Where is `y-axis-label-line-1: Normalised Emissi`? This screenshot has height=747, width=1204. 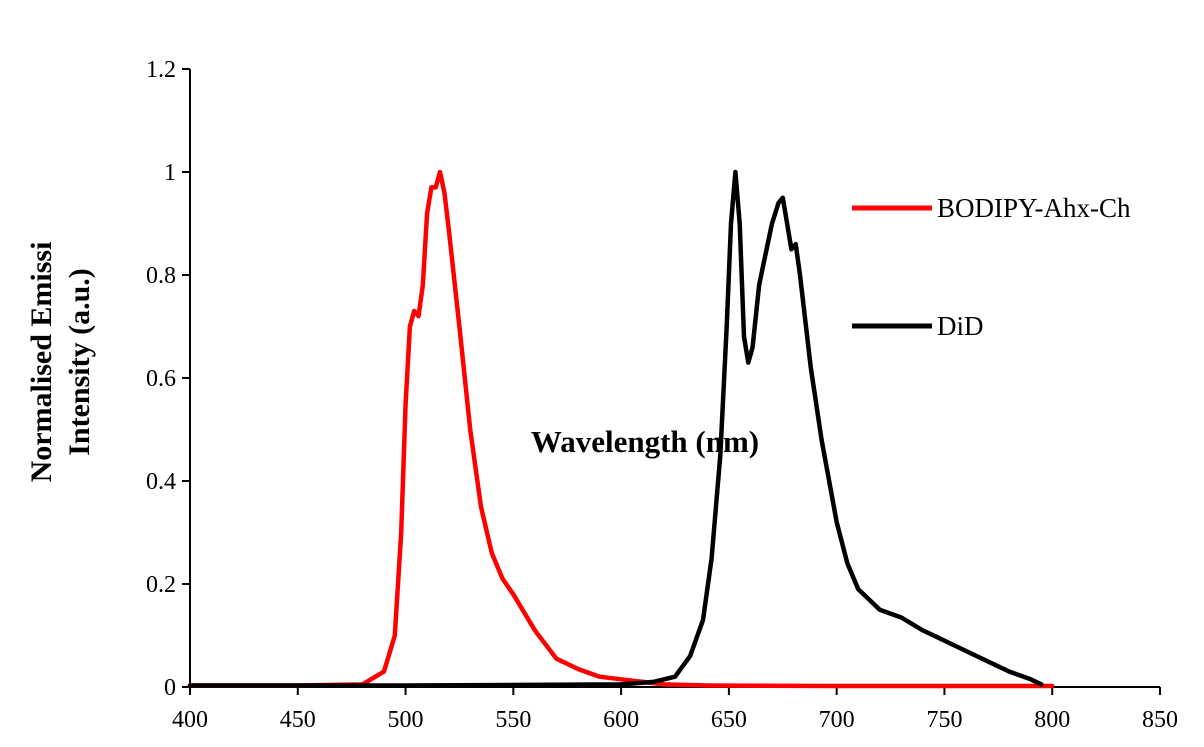 y-axis-label-line-1: Normalised Emissi is located at coordinates (41, 362).